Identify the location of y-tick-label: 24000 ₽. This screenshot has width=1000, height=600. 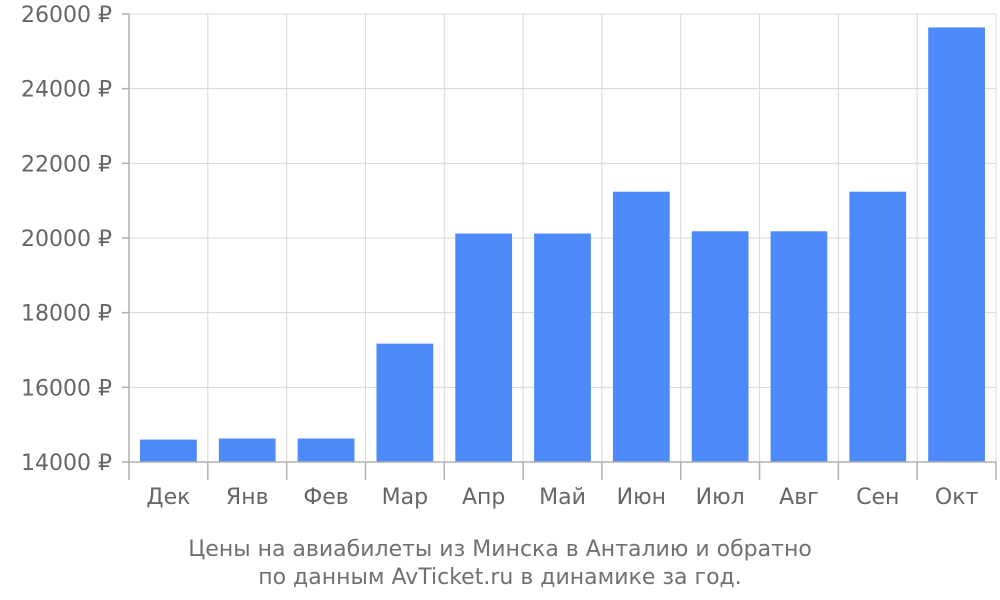
(66, 90).